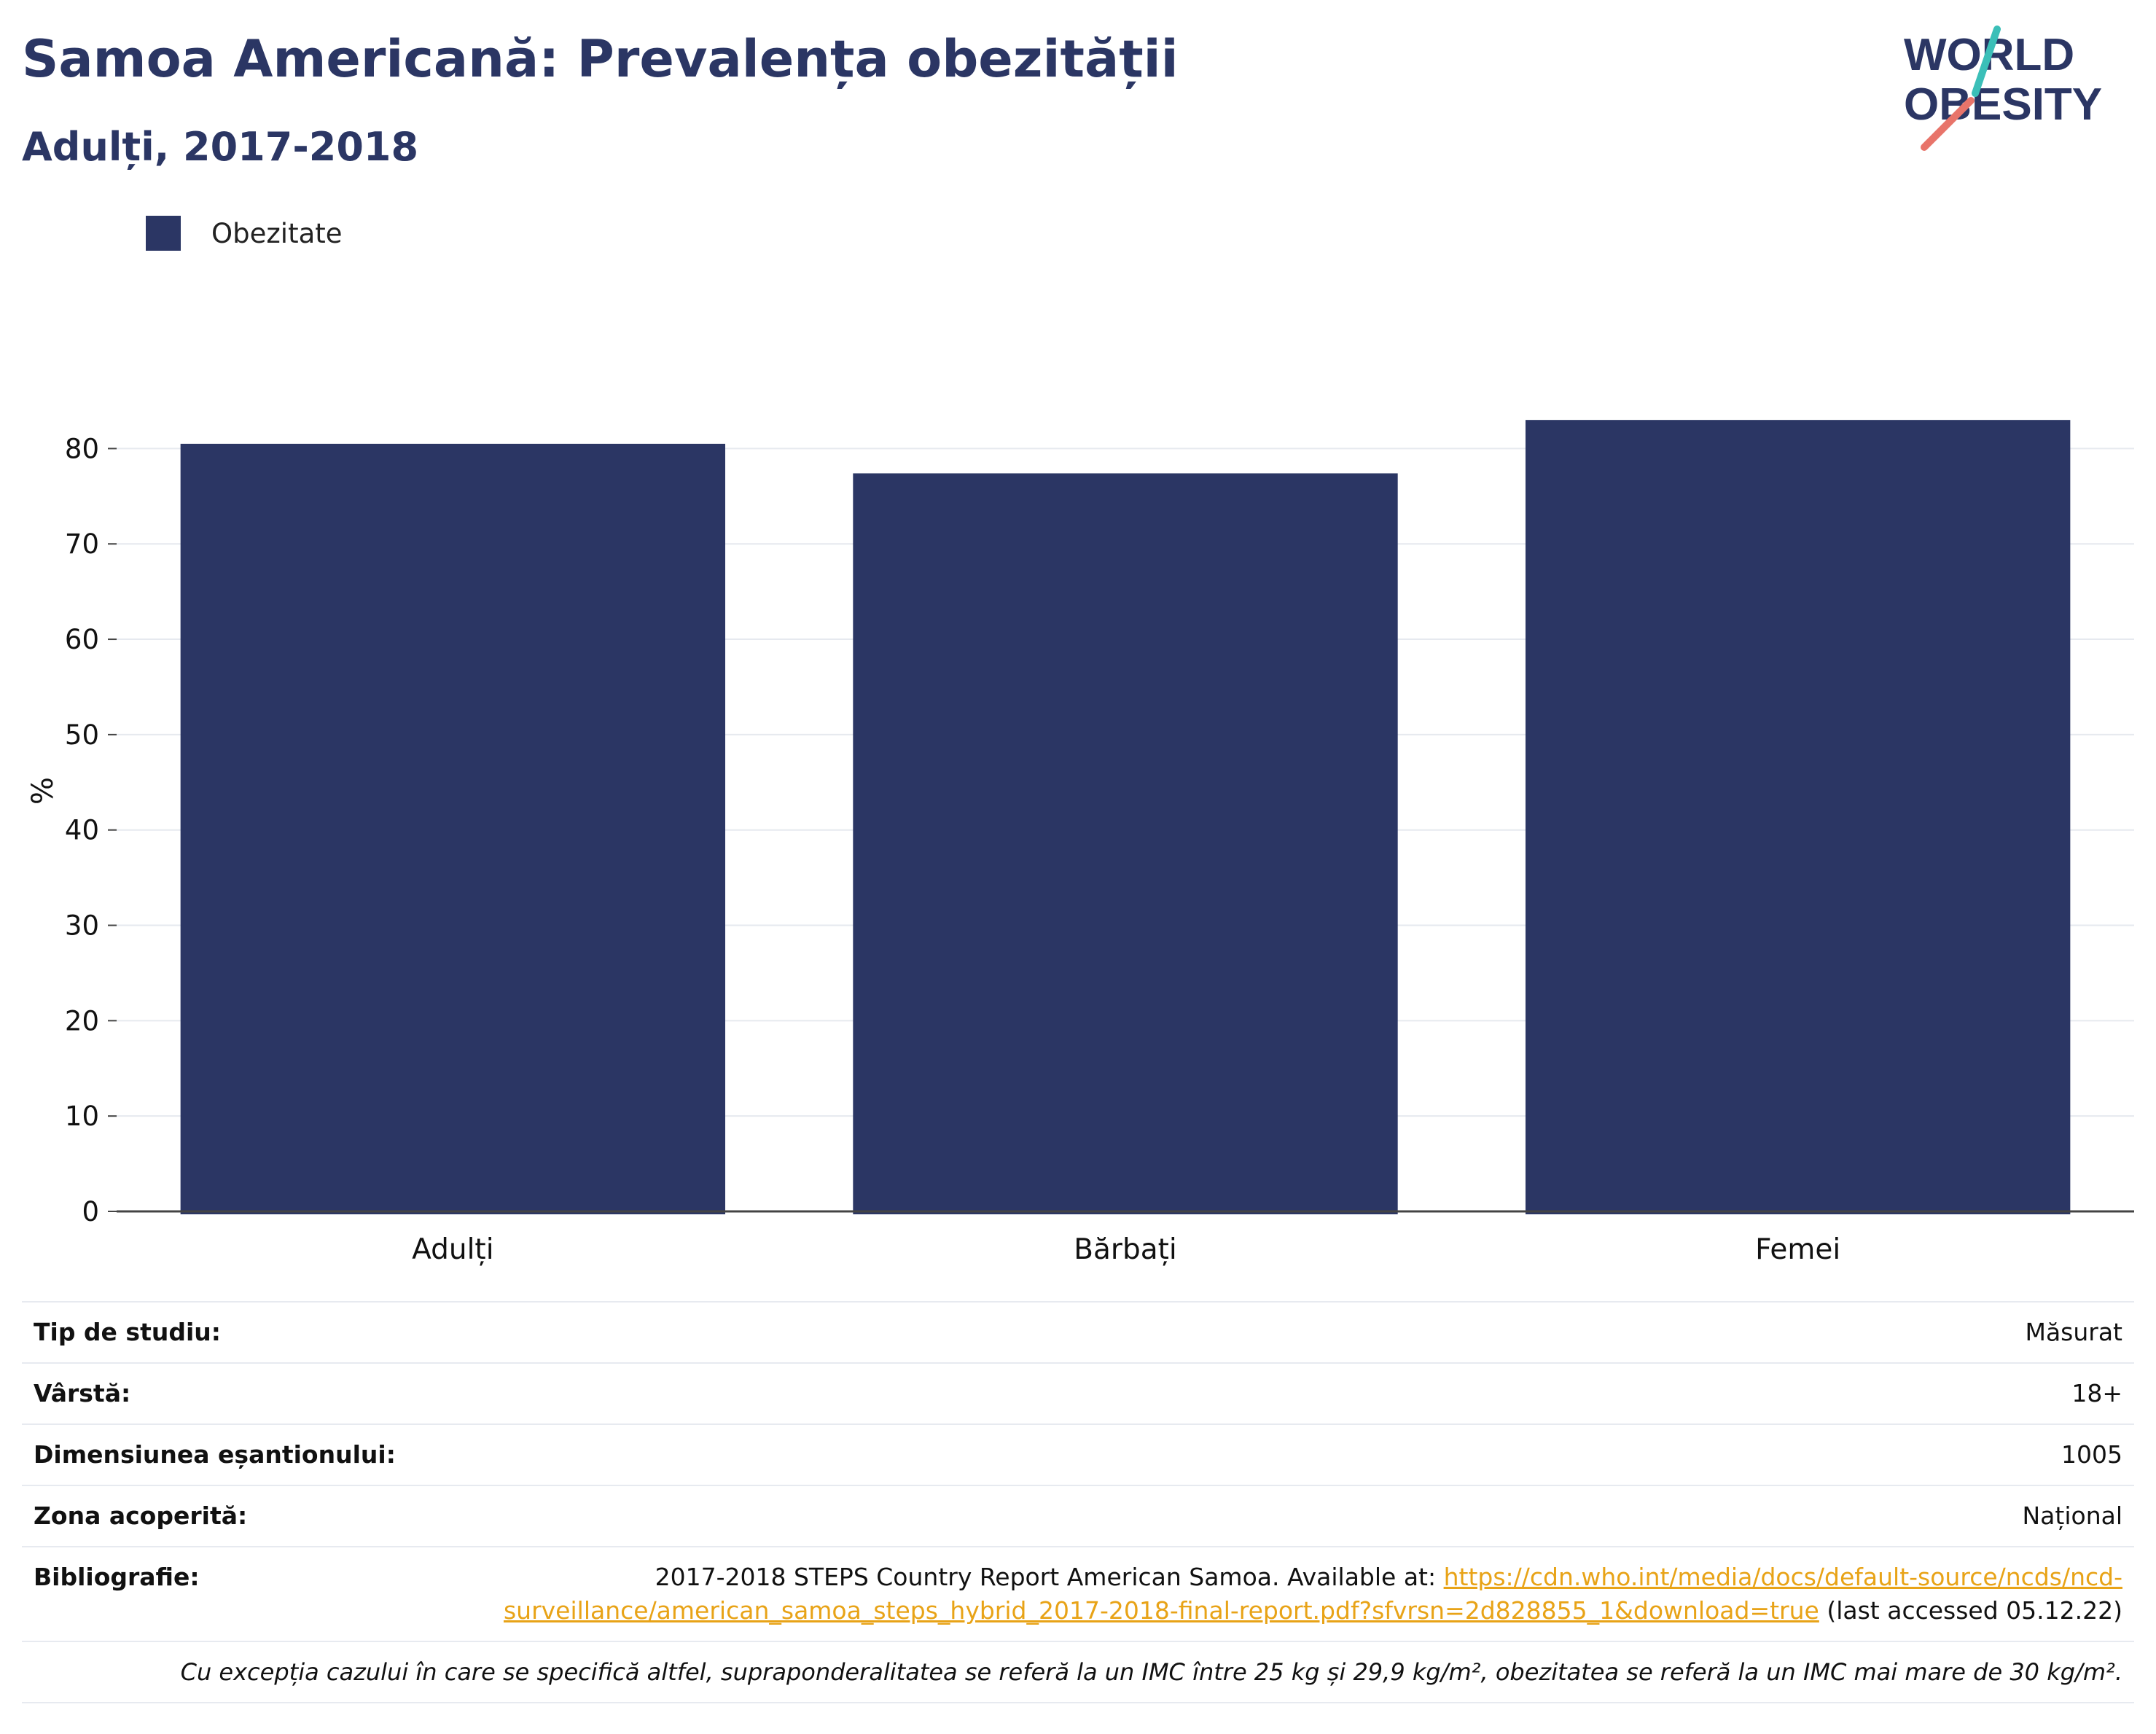 Image resolution: width=2156 pixels, height=1734 pixels. What do you see at coordinates (1309, 1332) in the screenshot?
I see `study-type-value: Măsurat` at bounding box center [1309, 1332].